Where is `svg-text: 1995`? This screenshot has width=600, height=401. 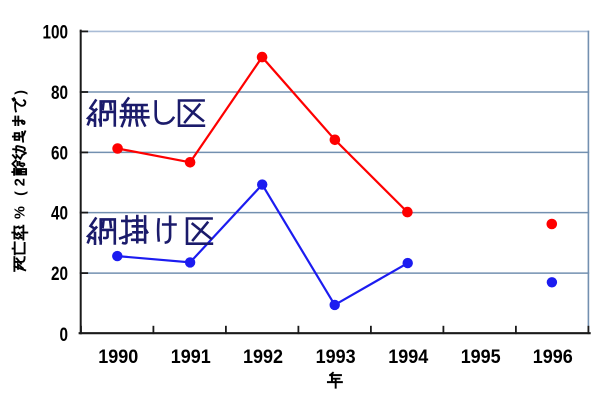
svg-text: 1995 is located at coordinates (481, 357).